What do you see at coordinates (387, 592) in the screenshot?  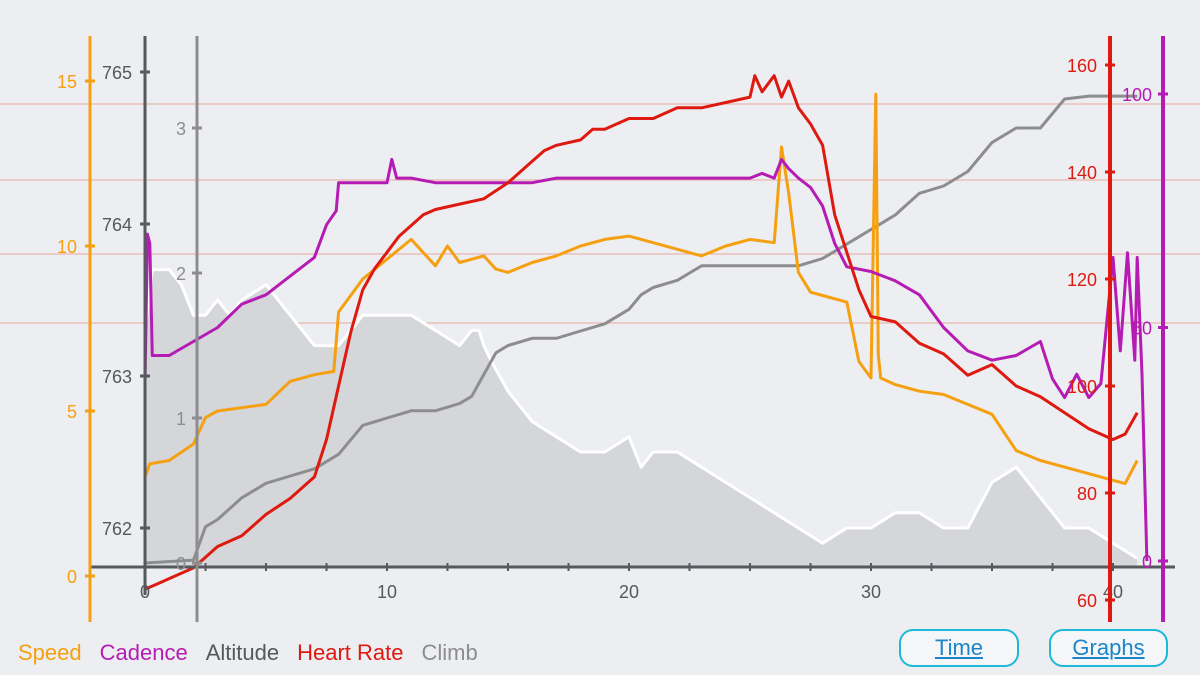 I see `x-tick-label: 10` at bounding box center [387, 592].